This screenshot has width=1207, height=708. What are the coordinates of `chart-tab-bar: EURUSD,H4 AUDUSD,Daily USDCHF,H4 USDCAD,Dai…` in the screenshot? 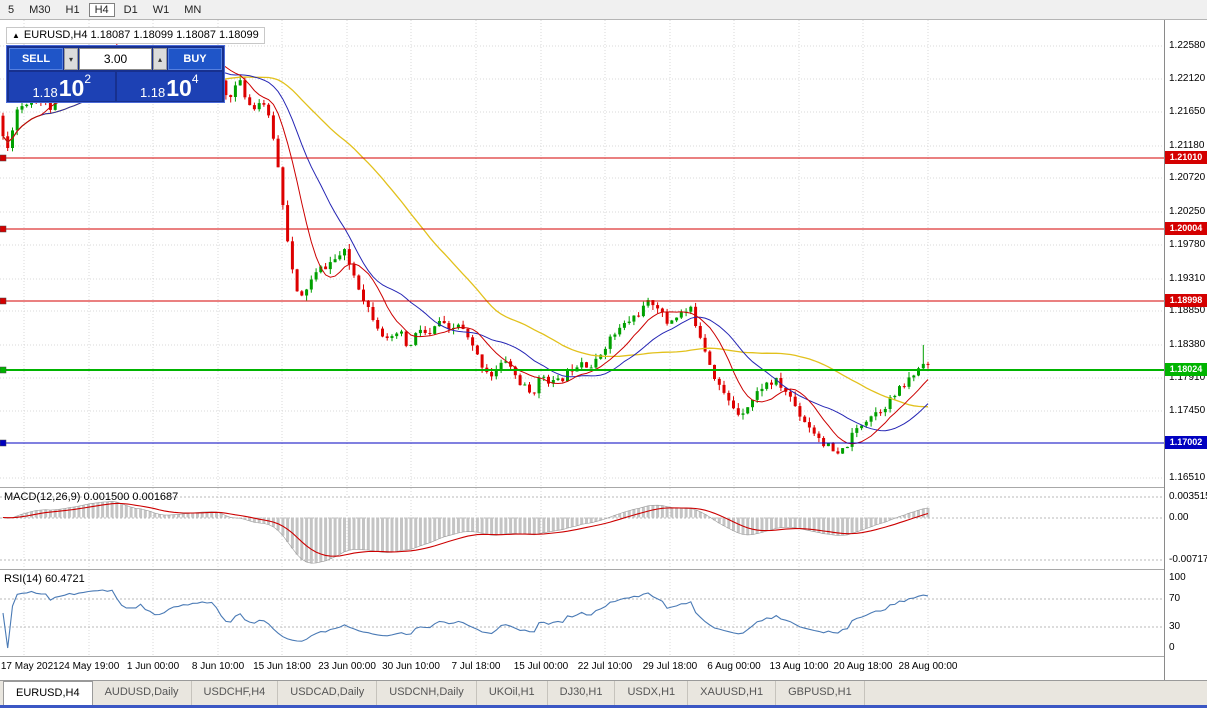 It's located at (603, 692).